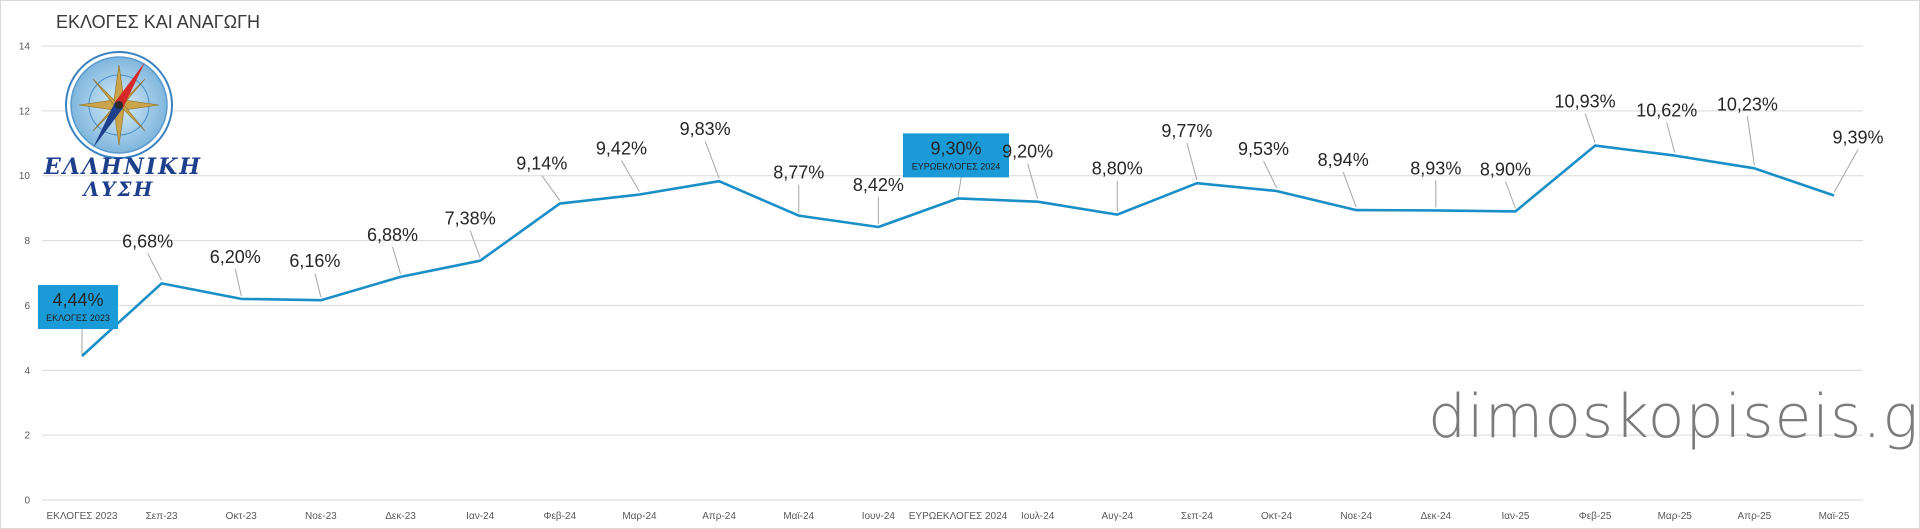 This screenshot has height=529, width=1920. Describe the element at coordinates (958, 516) in the screenshot. I see `x-tick-label: ΕΥΡΩΕΚΛΟΓΕΣ 2024` at that location.